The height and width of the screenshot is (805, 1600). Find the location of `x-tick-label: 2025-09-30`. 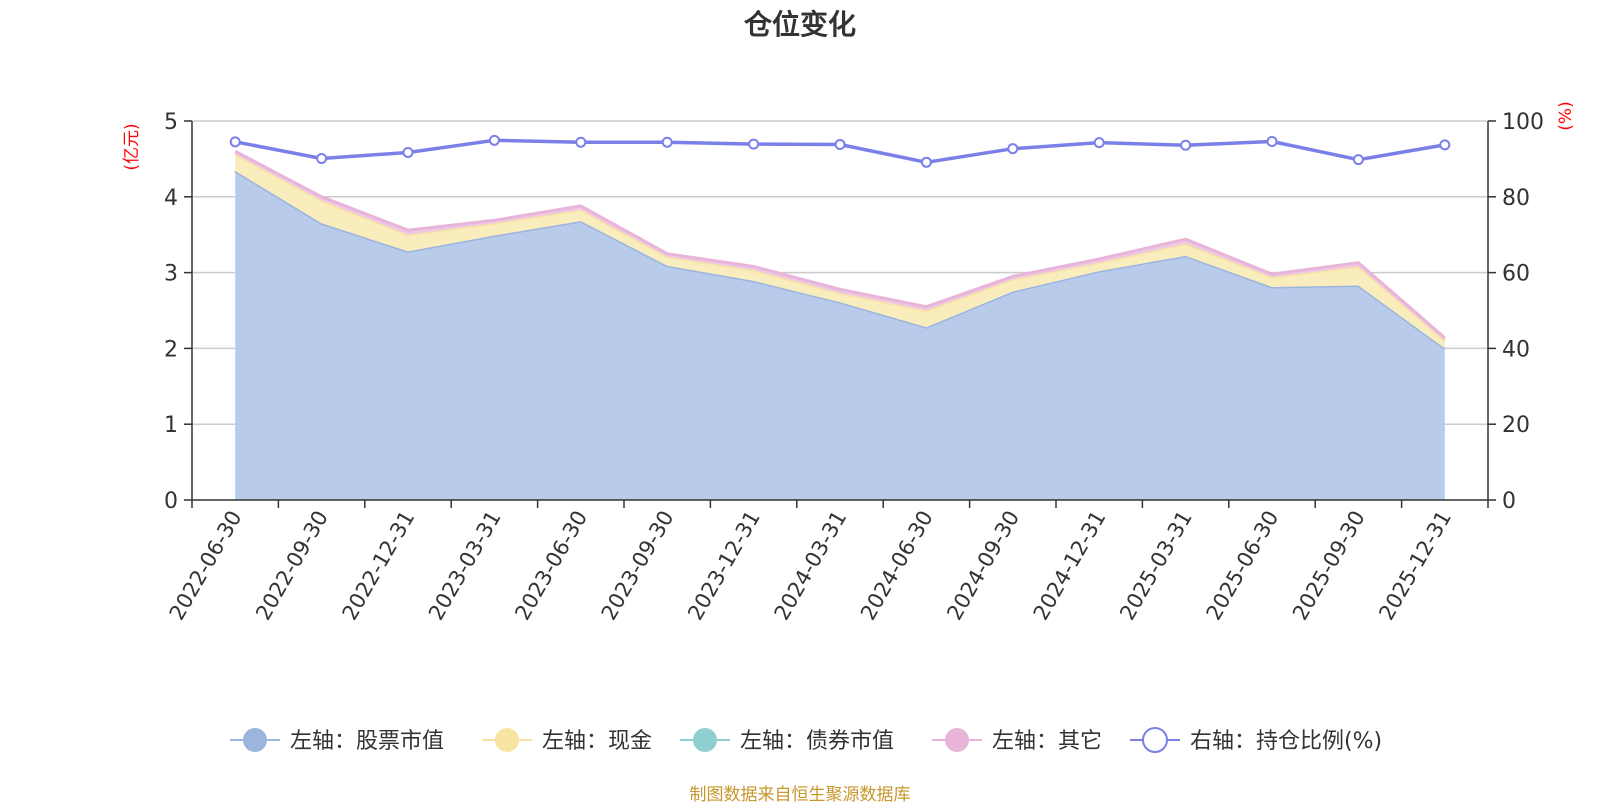

x-tick-label: 2025-09-30 is located at coordinates (1329, 566).